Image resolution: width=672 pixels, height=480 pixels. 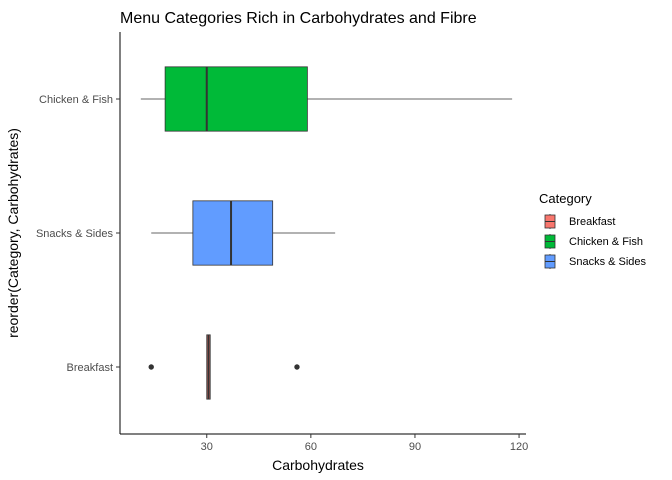 I want to click on y-tick-label: Breakfast, so click(x=90, y=368).